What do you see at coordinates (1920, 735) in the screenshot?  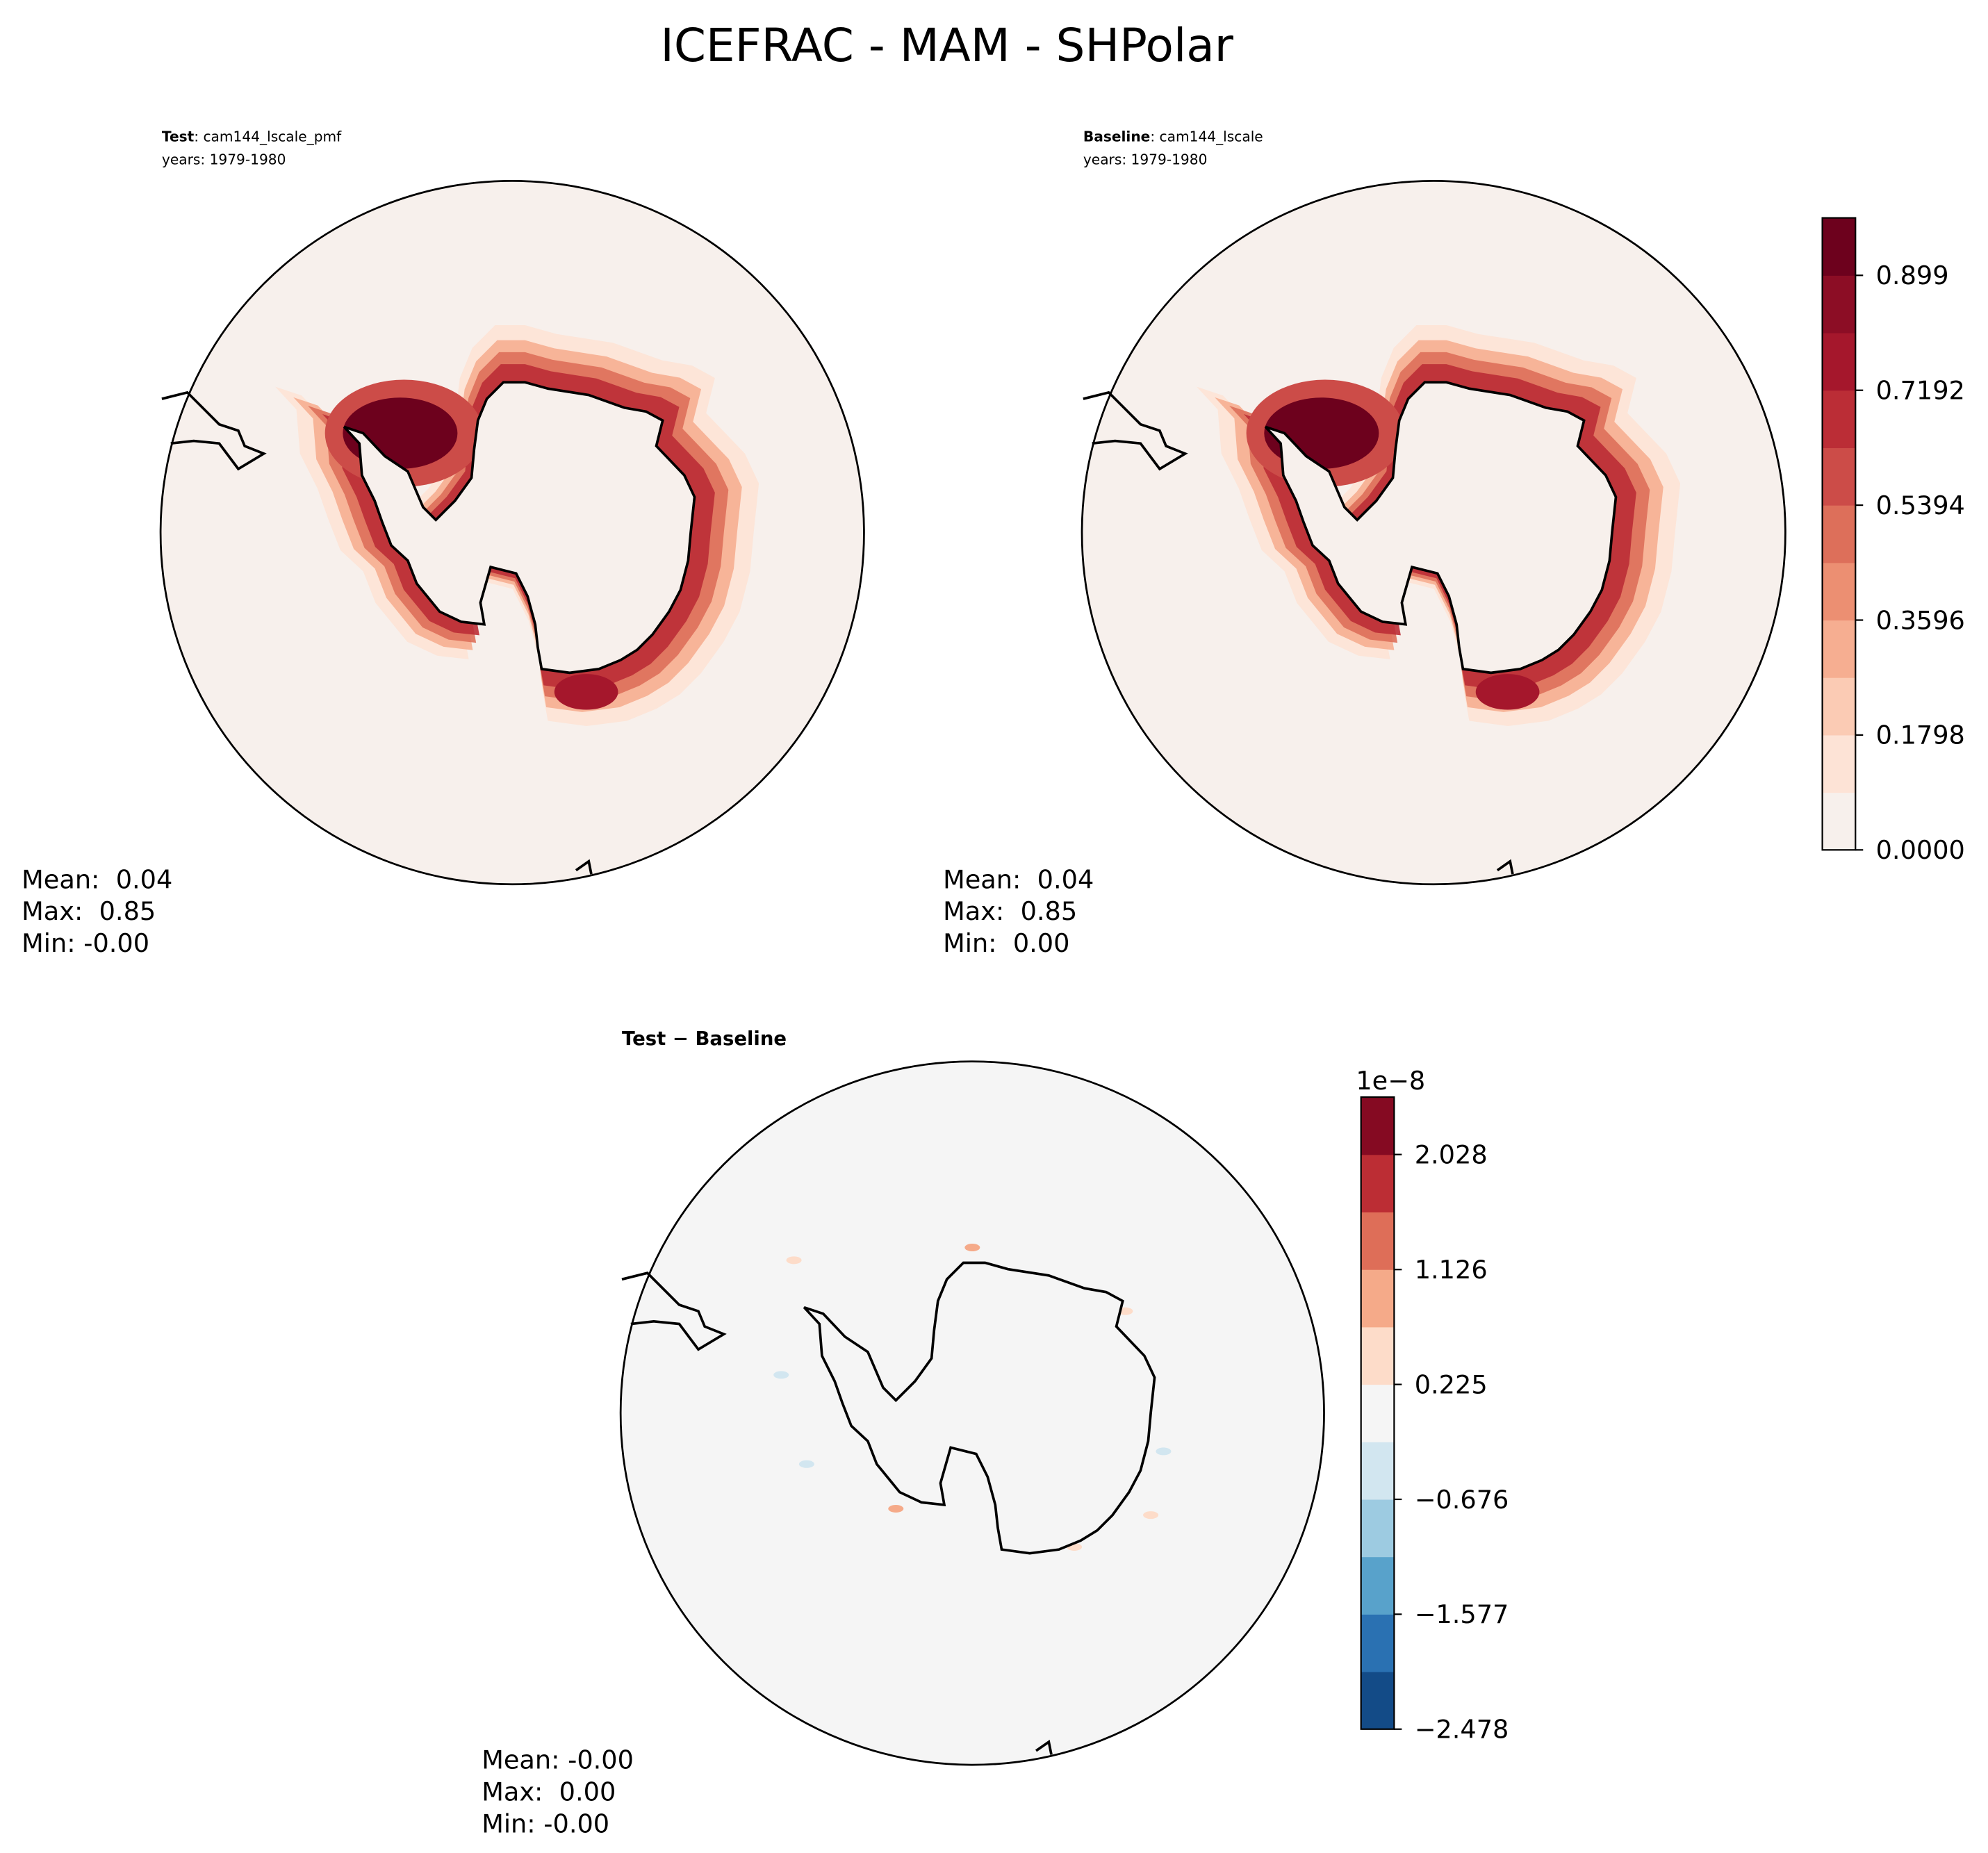 I see `colorbar-tick-label: 0.1798` at bounding box center [1920, 735].